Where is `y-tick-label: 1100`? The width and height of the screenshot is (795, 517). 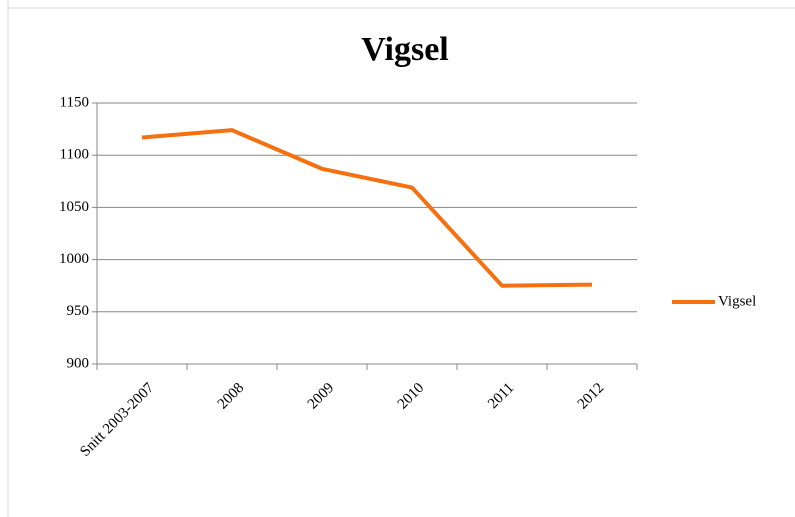 y-tick-label: 1100 is located at coordinates (74, 155).